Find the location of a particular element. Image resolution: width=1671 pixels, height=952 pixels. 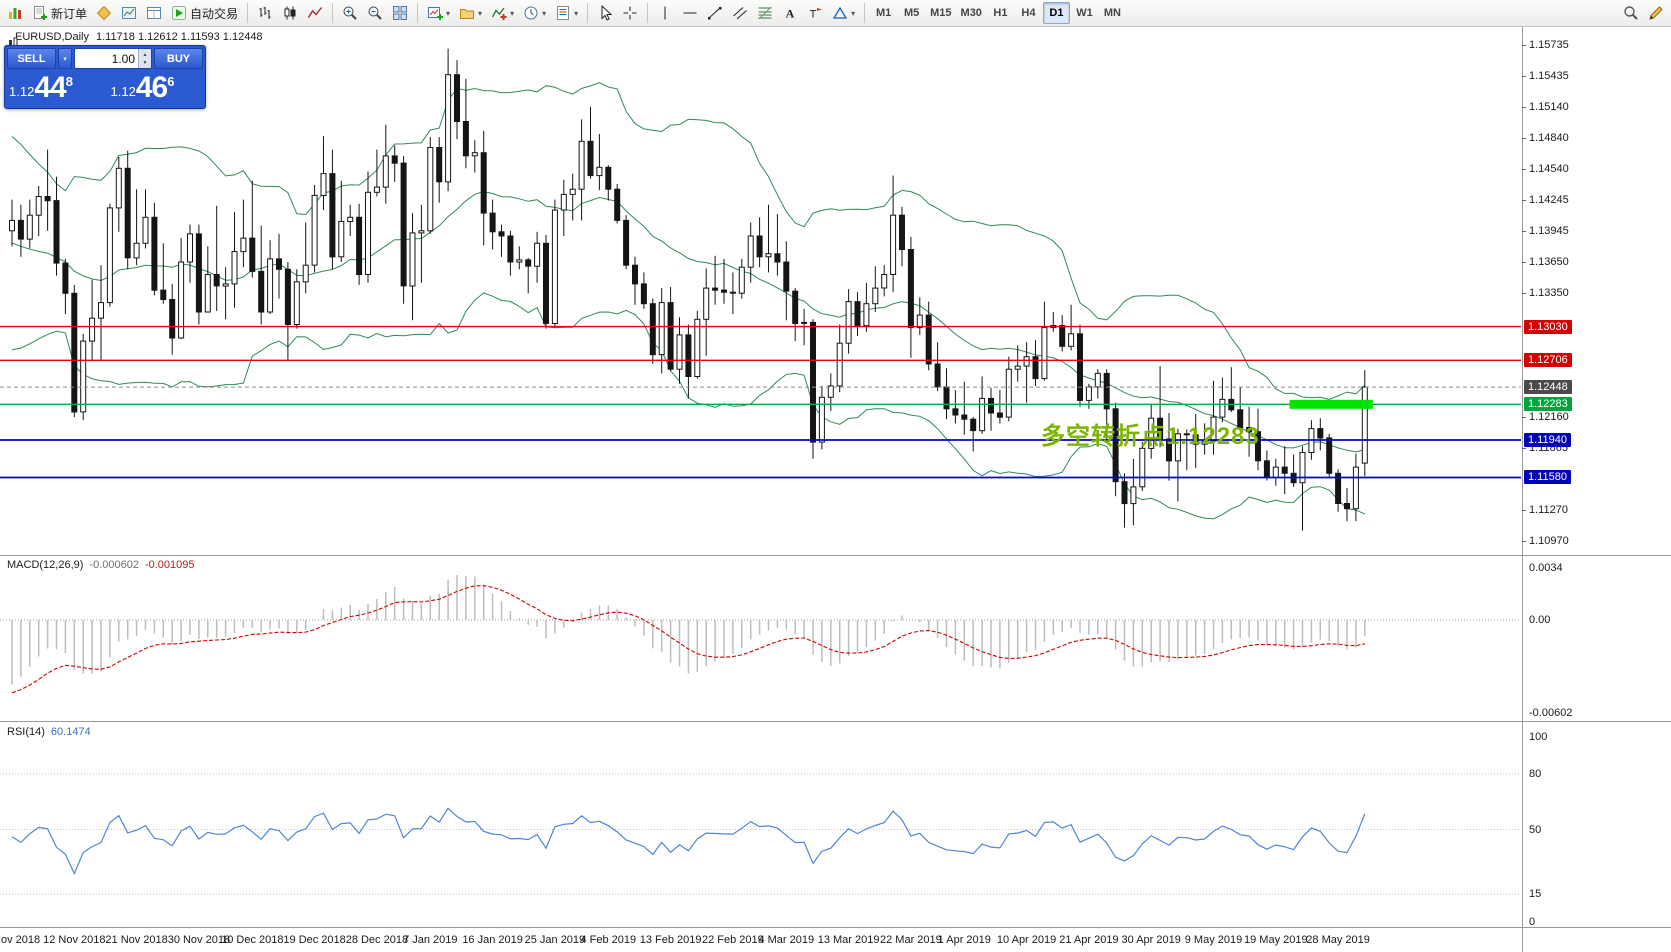

date-label: 10 Dec 2018 is located at coordinates (252, 940).